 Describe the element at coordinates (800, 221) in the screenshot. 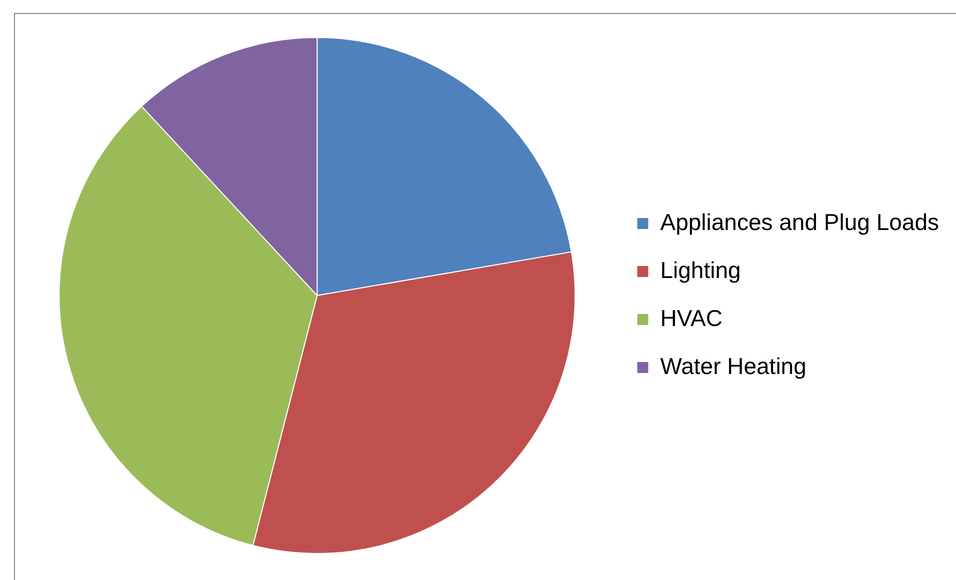

I see `legend-label: Appliances and Plug Loads` at that location.